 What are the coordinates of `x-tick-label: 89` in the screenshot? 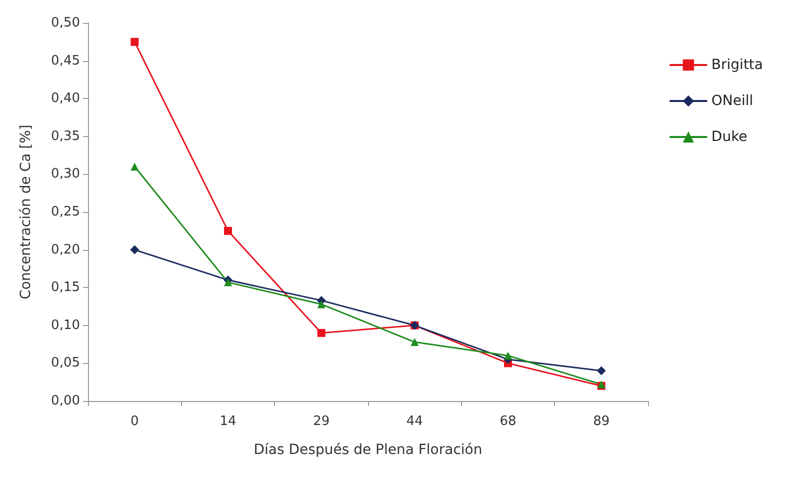 It's located at (601, 421).